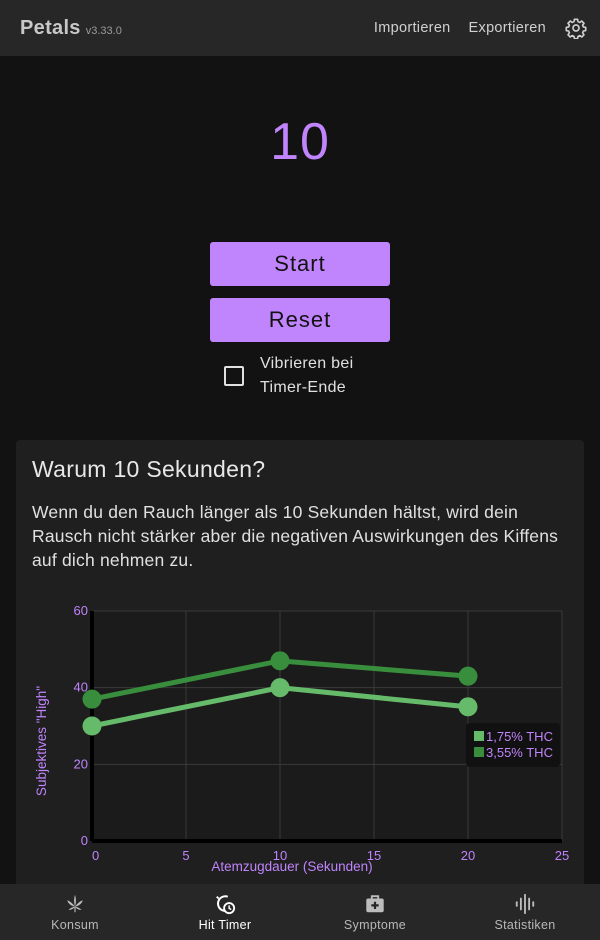 The width and height of the screenshot is (600, 940). Describe the element at coordinates (103, 30) in the screenshot. I see `app-version: v3.33.0` at that location.